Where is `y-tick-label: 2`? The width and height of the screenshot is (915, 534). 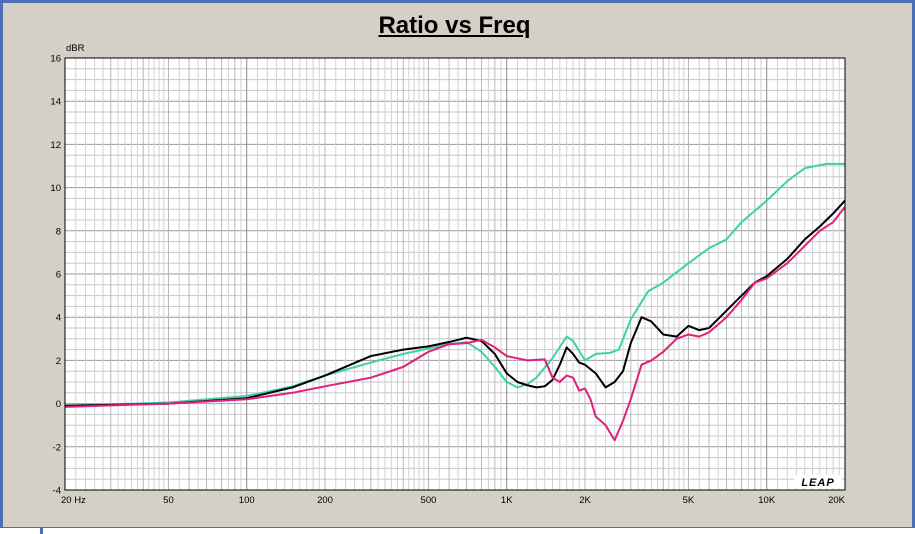
y-tick-label: 2 is located at coordinates (58, 361).